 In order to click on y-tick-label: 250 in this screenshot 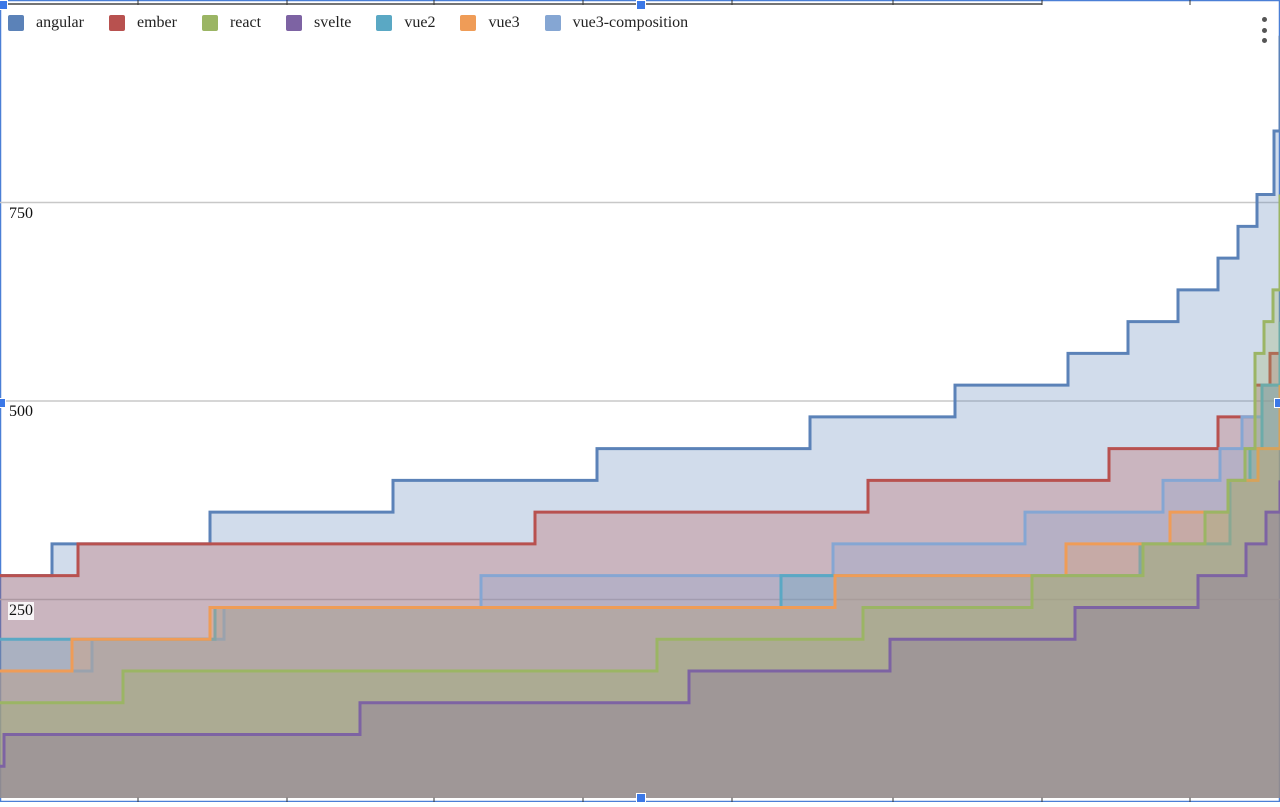, I will do `click(21, 610)`.